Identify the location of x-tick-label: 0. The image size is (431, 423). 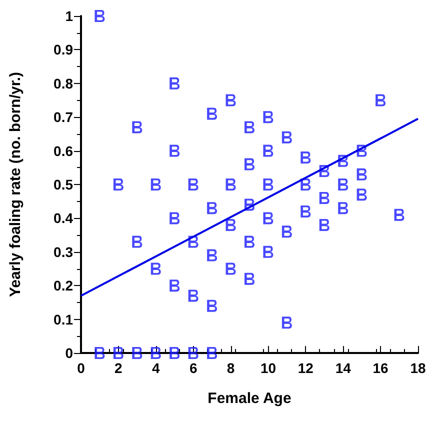
(81, 368).